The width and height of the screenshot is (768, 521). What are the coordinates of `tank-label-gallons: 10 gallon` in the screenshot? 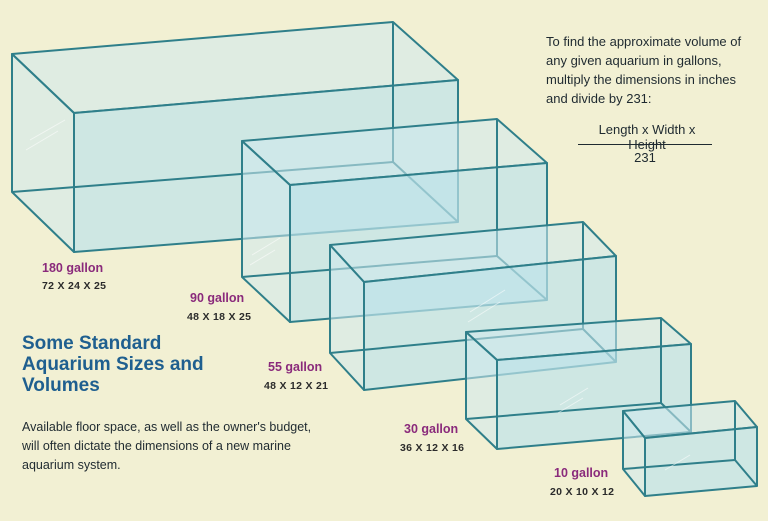 It's located at (581, 473).